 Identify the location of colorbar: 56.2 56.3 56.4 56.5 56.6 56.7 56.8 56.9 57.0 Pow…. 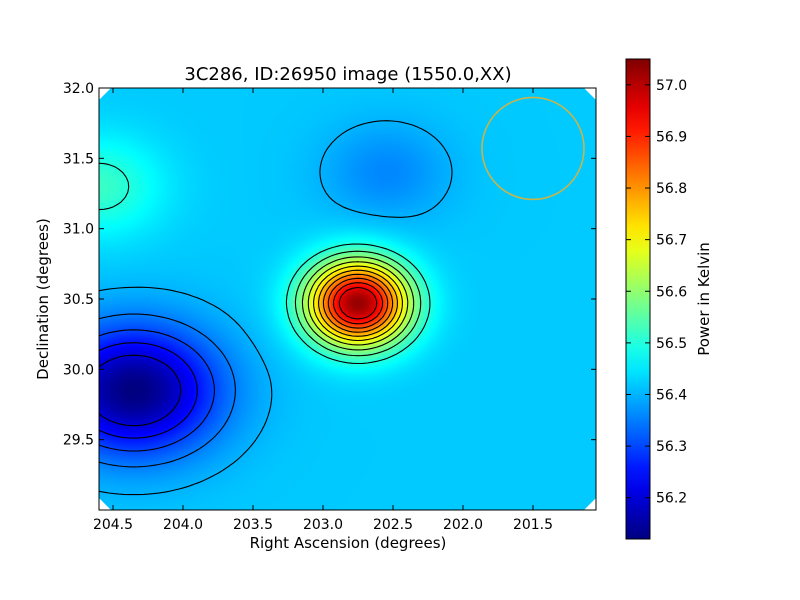
(669, 299).